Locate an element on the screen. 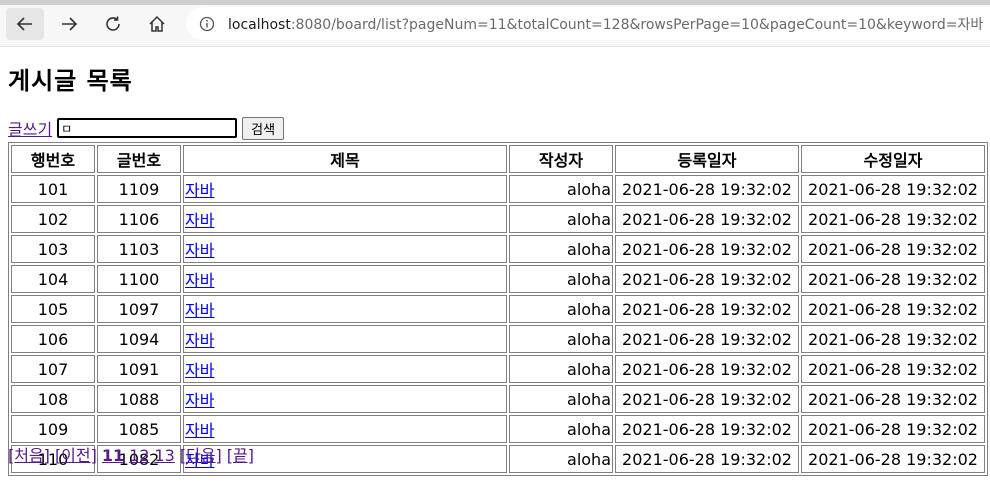 This screenshot has width=990, height=497. page-next-link: [다음] is located at coordinates (200, 455).